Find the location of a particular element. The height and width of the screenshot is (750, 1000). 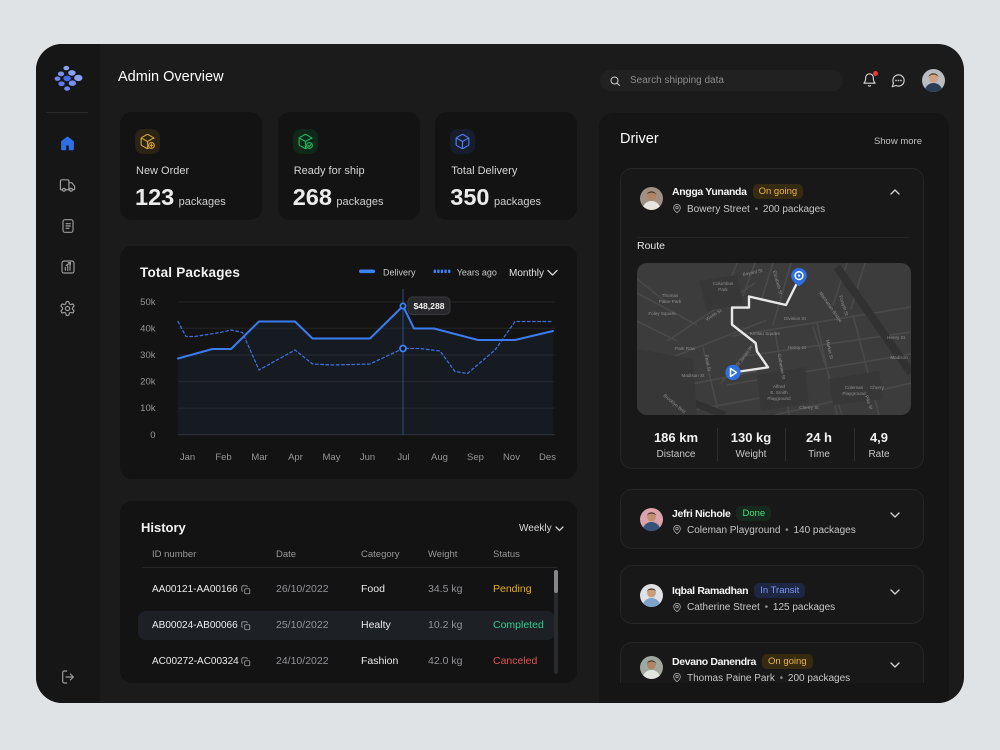

svg-text: Elizabeth St is located at coordinates (777, 283).